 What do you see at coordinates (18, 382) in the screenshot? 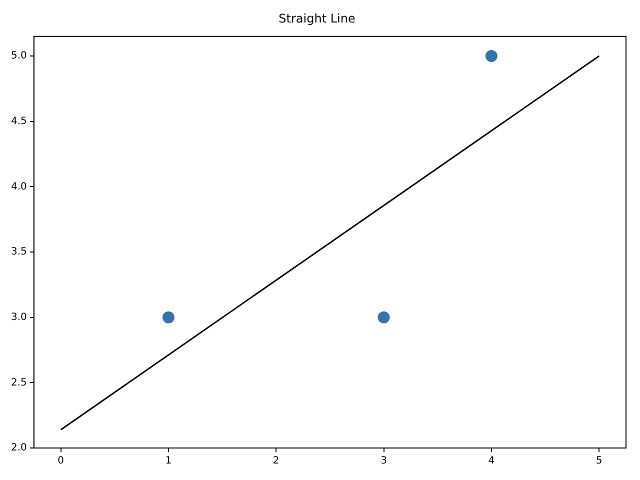
I see `y-tick-label: 2.5` at bounding box center [18, 382].